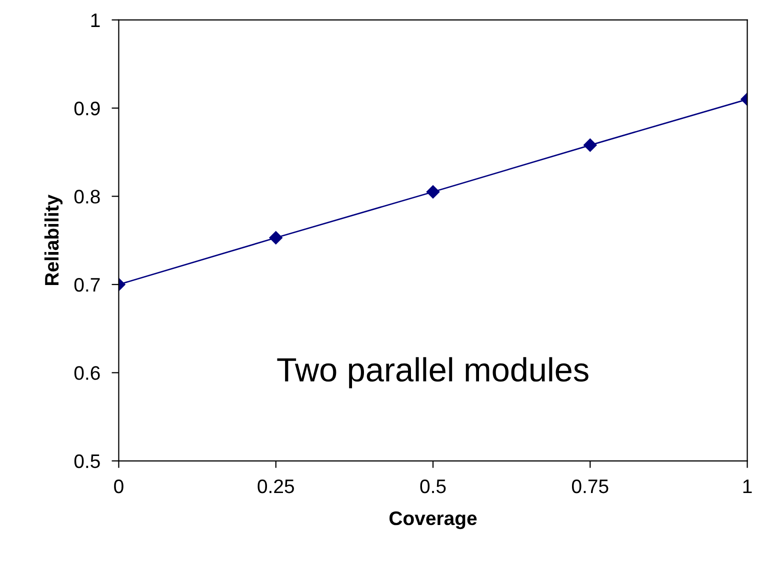 The width and height of the screenshot is (776, 569). Describe the element at coordinates (276, 486) in the screenshot. I see `x-tick-label: 0.25` at that location.